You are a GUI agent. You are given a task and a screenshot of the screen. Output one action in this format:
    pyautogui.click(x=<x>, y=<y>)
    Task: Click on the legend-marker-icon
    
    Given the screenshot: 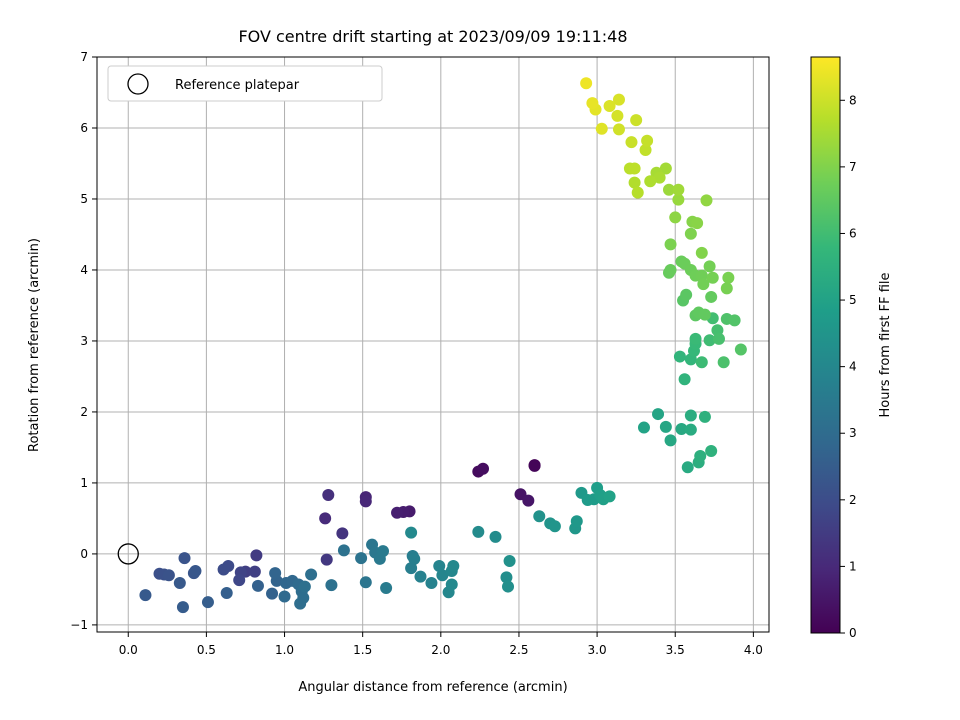 What is the action you would take?
    pyautogui.click(x=138, y=84)
    